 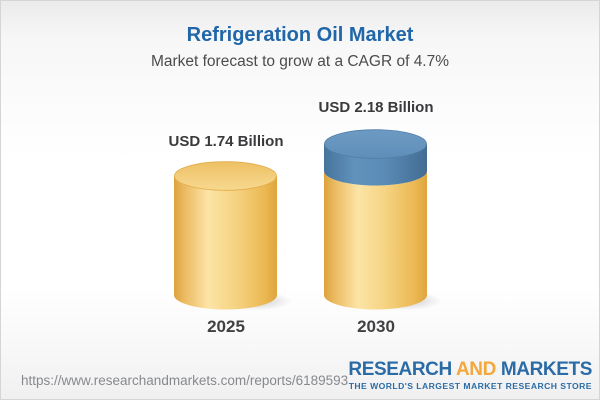 I want to click on category-label-2030: 2030, so click(x=376, y=326).